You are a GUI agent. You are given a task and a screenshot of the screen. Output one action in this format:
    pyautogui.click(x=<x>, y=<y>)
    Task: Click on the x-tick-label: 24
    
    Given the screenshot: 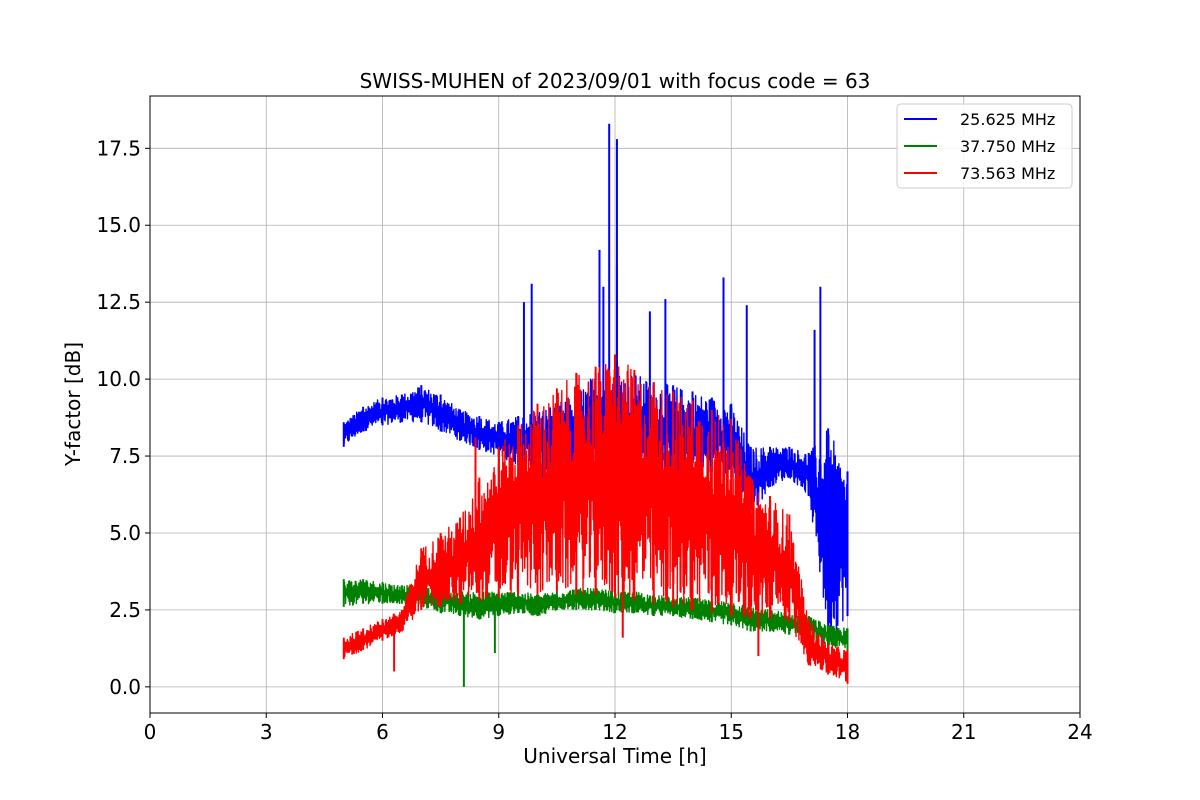 What is the action you would take?
    pyautogui.click(x=1079, y=732)
    